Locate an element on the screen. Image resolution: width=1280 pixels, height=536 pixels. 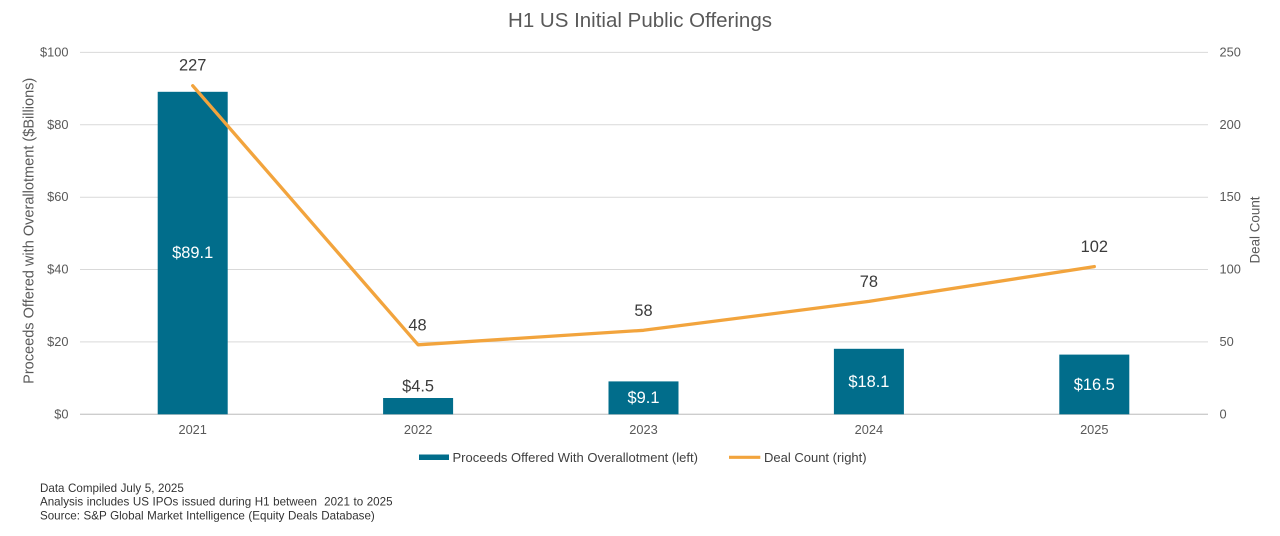
svg-text: 2025 is located at coordinates (1094, 429).